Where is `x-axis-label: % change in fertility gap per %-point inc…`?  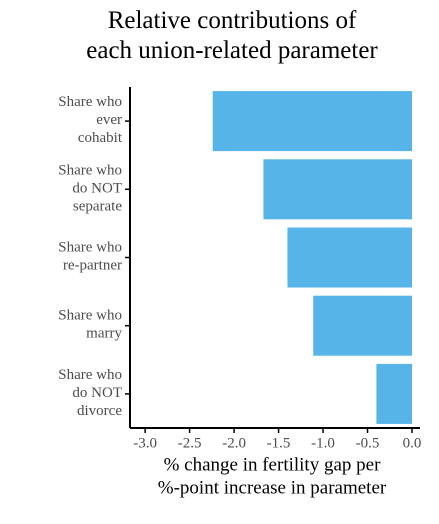
x-axis-label: % change in fertility gap per %-point inc… is located at coordinates (272, 477).